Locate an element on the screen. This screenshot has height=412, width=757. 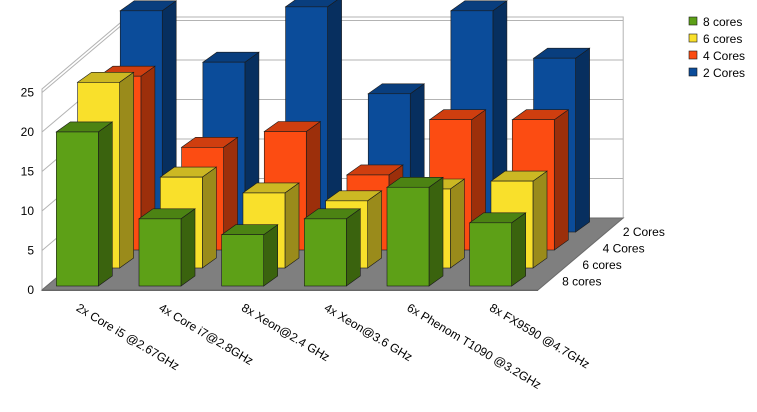
x-category-label: 6x Phenom T1090 @3.2GHz is located at coordinates (473, 346).